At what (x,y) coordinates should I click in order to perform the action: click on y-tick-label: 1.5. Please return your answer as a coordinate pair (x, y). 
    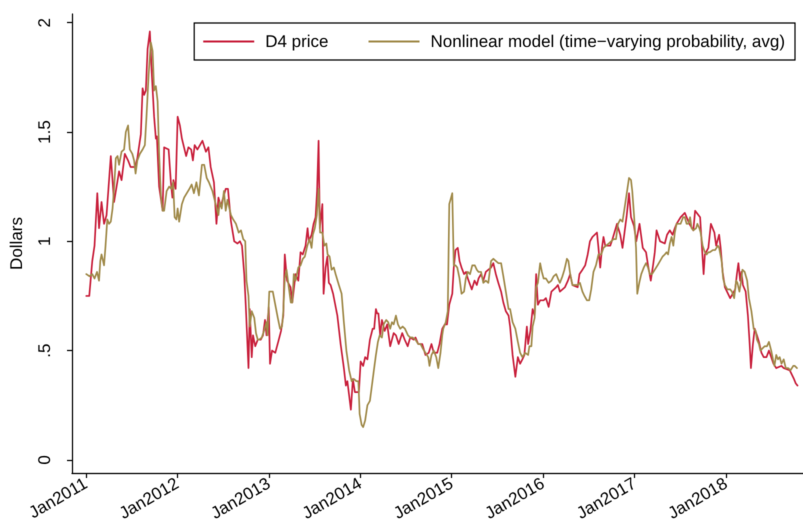
    Looking at the image, I should click on (44, 132).